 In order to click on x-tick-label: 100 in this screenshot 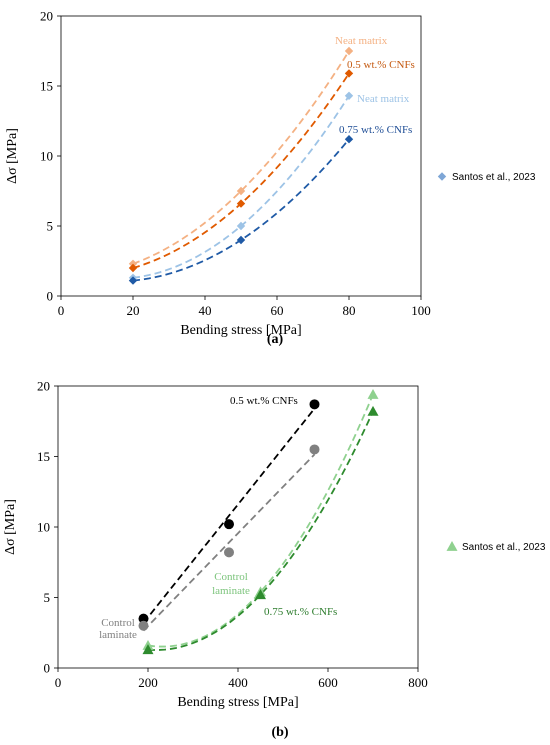, I will do `click(421, 310)`.